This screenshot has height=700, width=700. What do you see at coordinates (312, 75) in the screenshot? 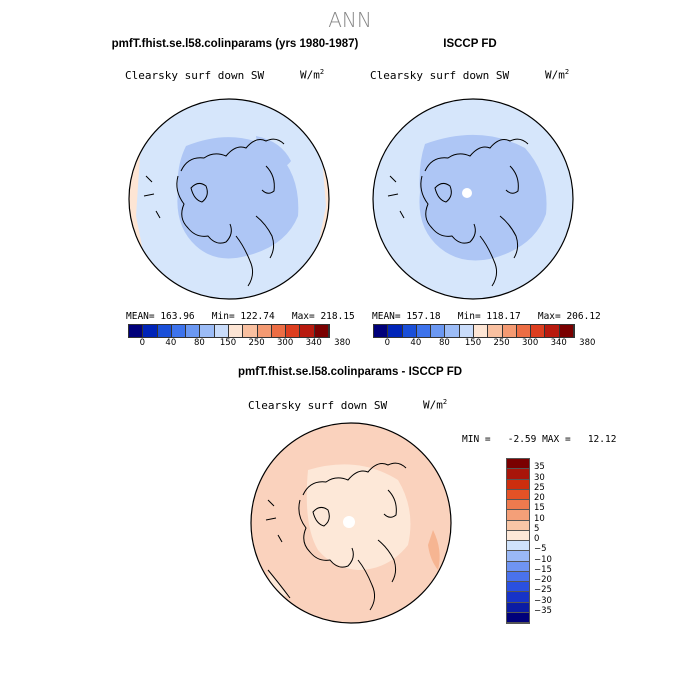
I see `model-unit-label: W/m2` at bounding box center [312, 75].